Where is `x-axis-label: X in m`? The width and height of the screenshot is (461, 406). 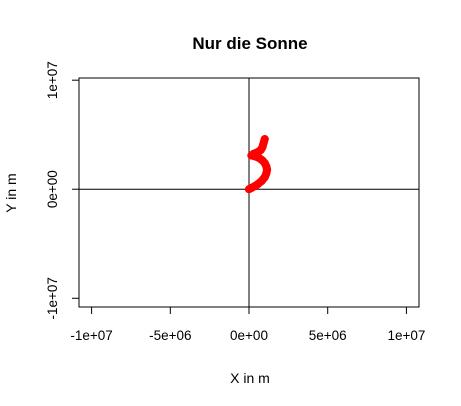
x-axis-label: X in m is located at coordinates (250, 378).